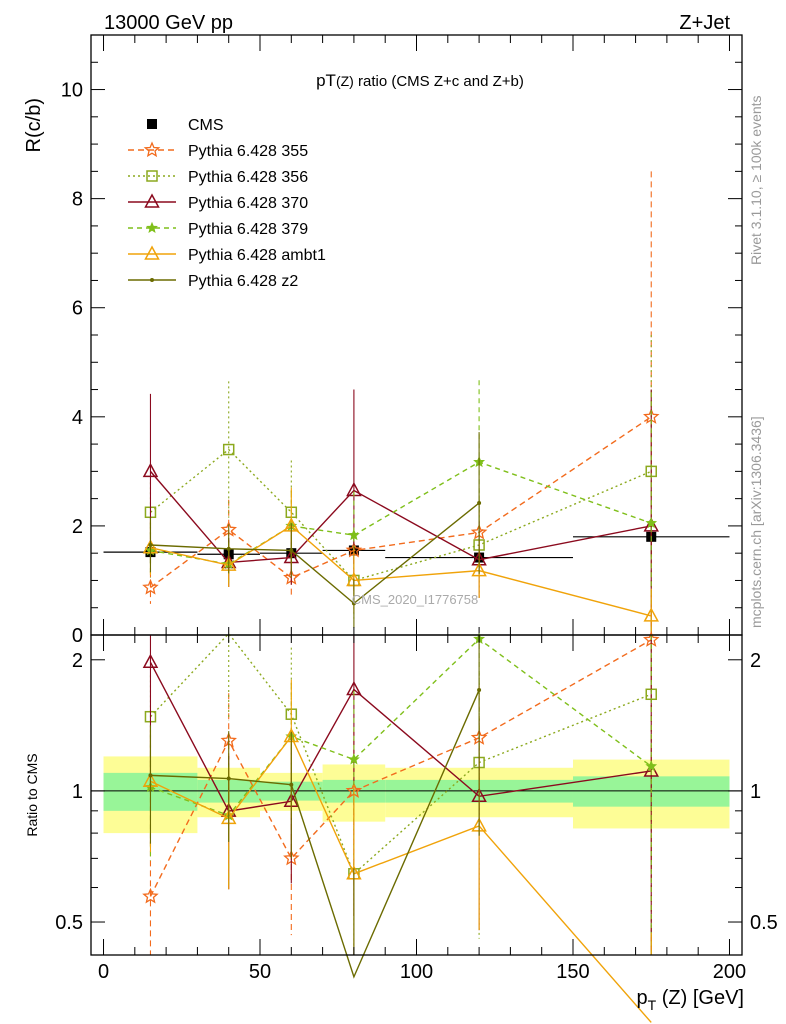 This screenshot has height=1024, width=786. I want to click on x-tick-label: 200, so click(729, 972).